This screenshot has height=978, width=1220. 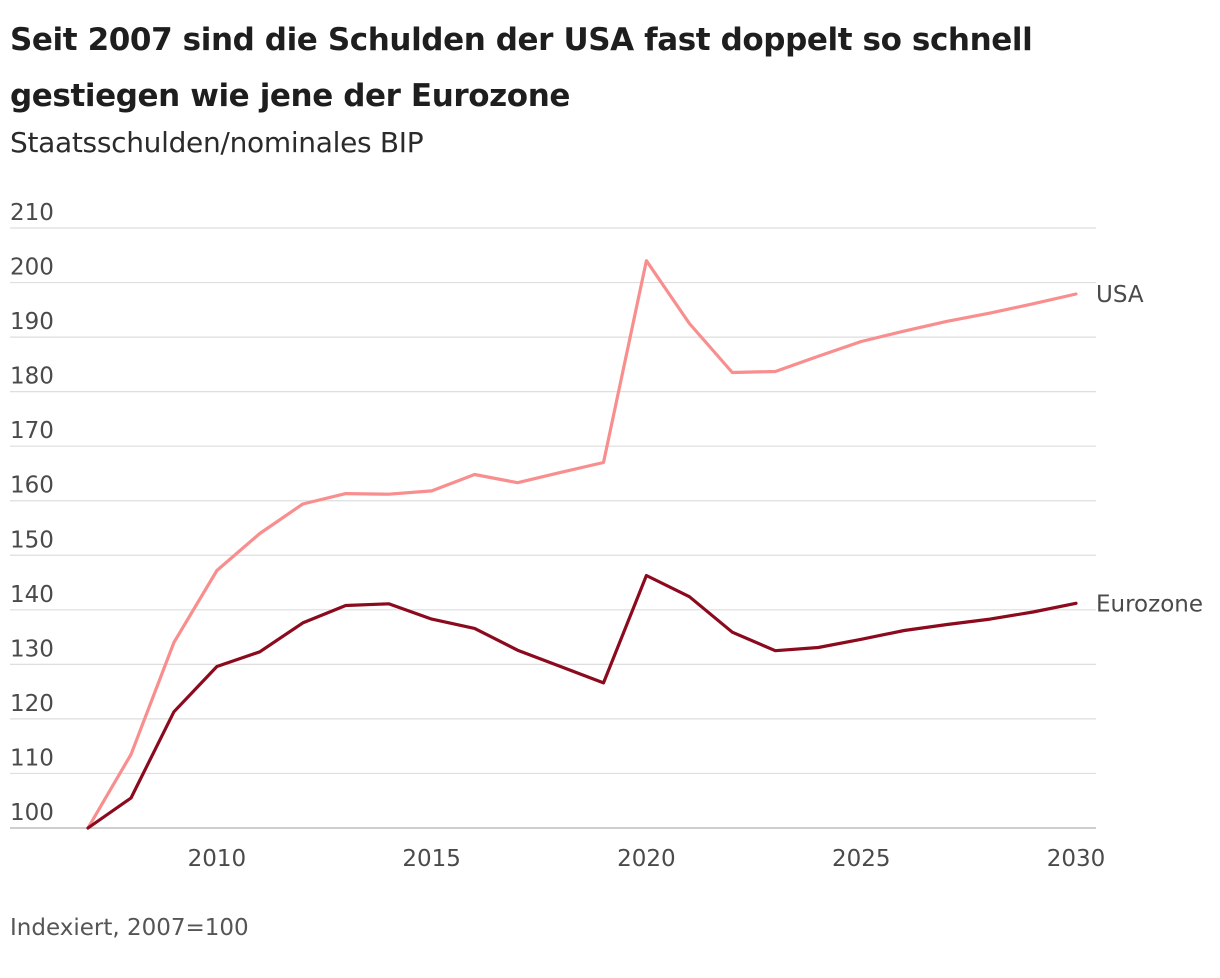 I want to click on x-tick-label-2030: 2030, so click(x=1076, y=859).